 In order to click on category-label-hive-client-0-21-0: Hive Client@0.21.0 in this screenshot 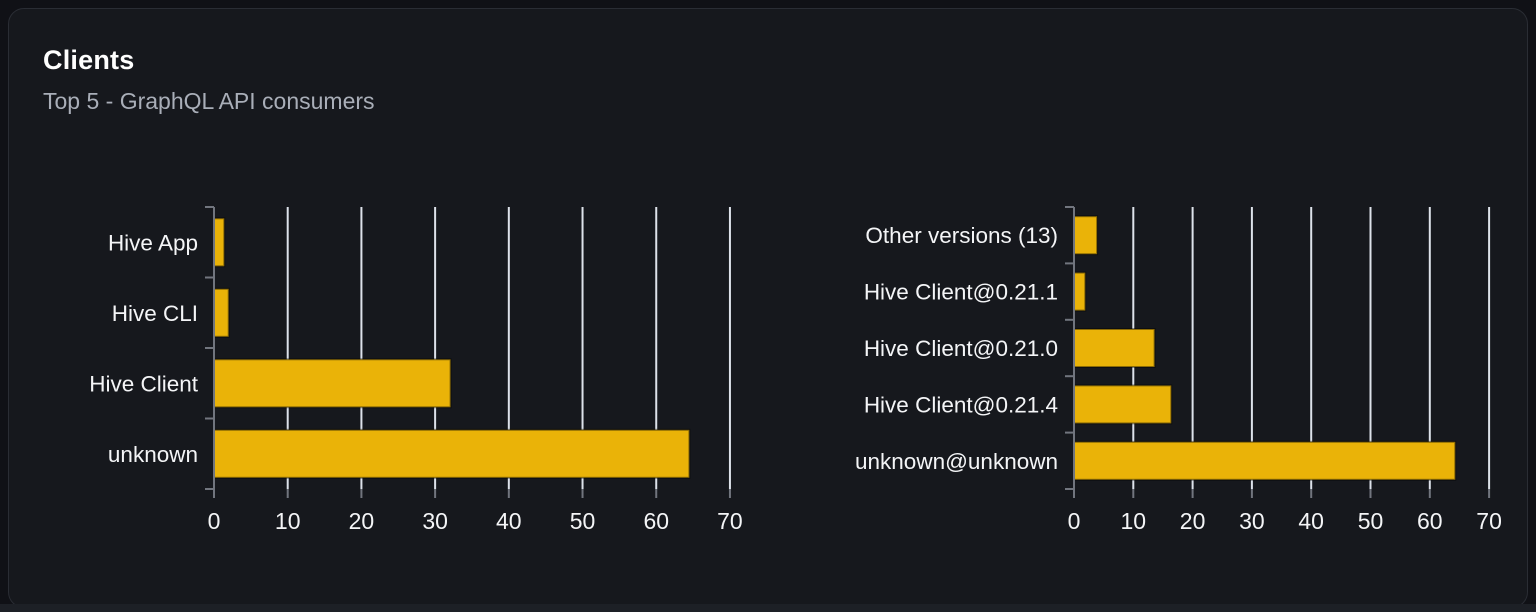, I will do `click(961, 348)`.